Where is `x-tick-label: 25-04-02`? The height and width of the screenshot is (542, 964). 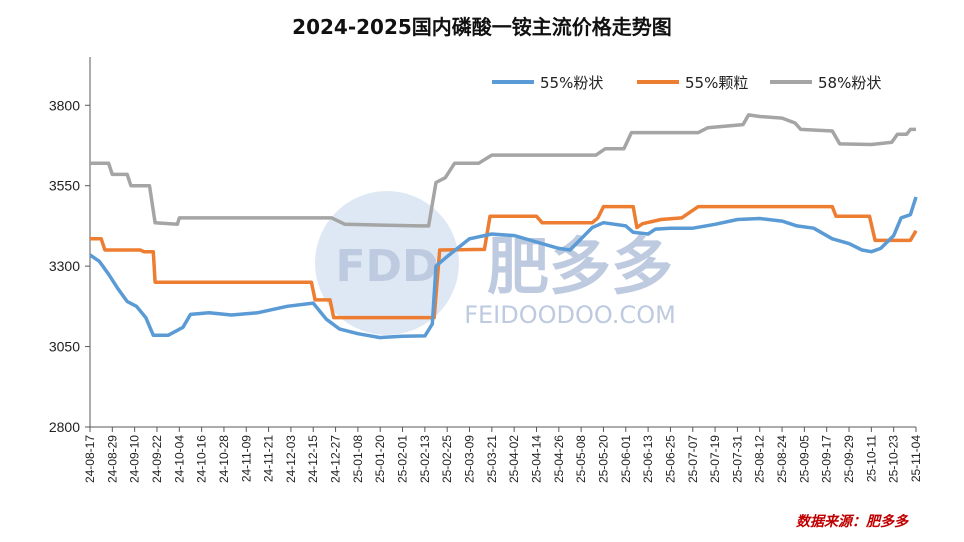
x-tick-label: 25-04-02 is located at coordinates (514, 459).